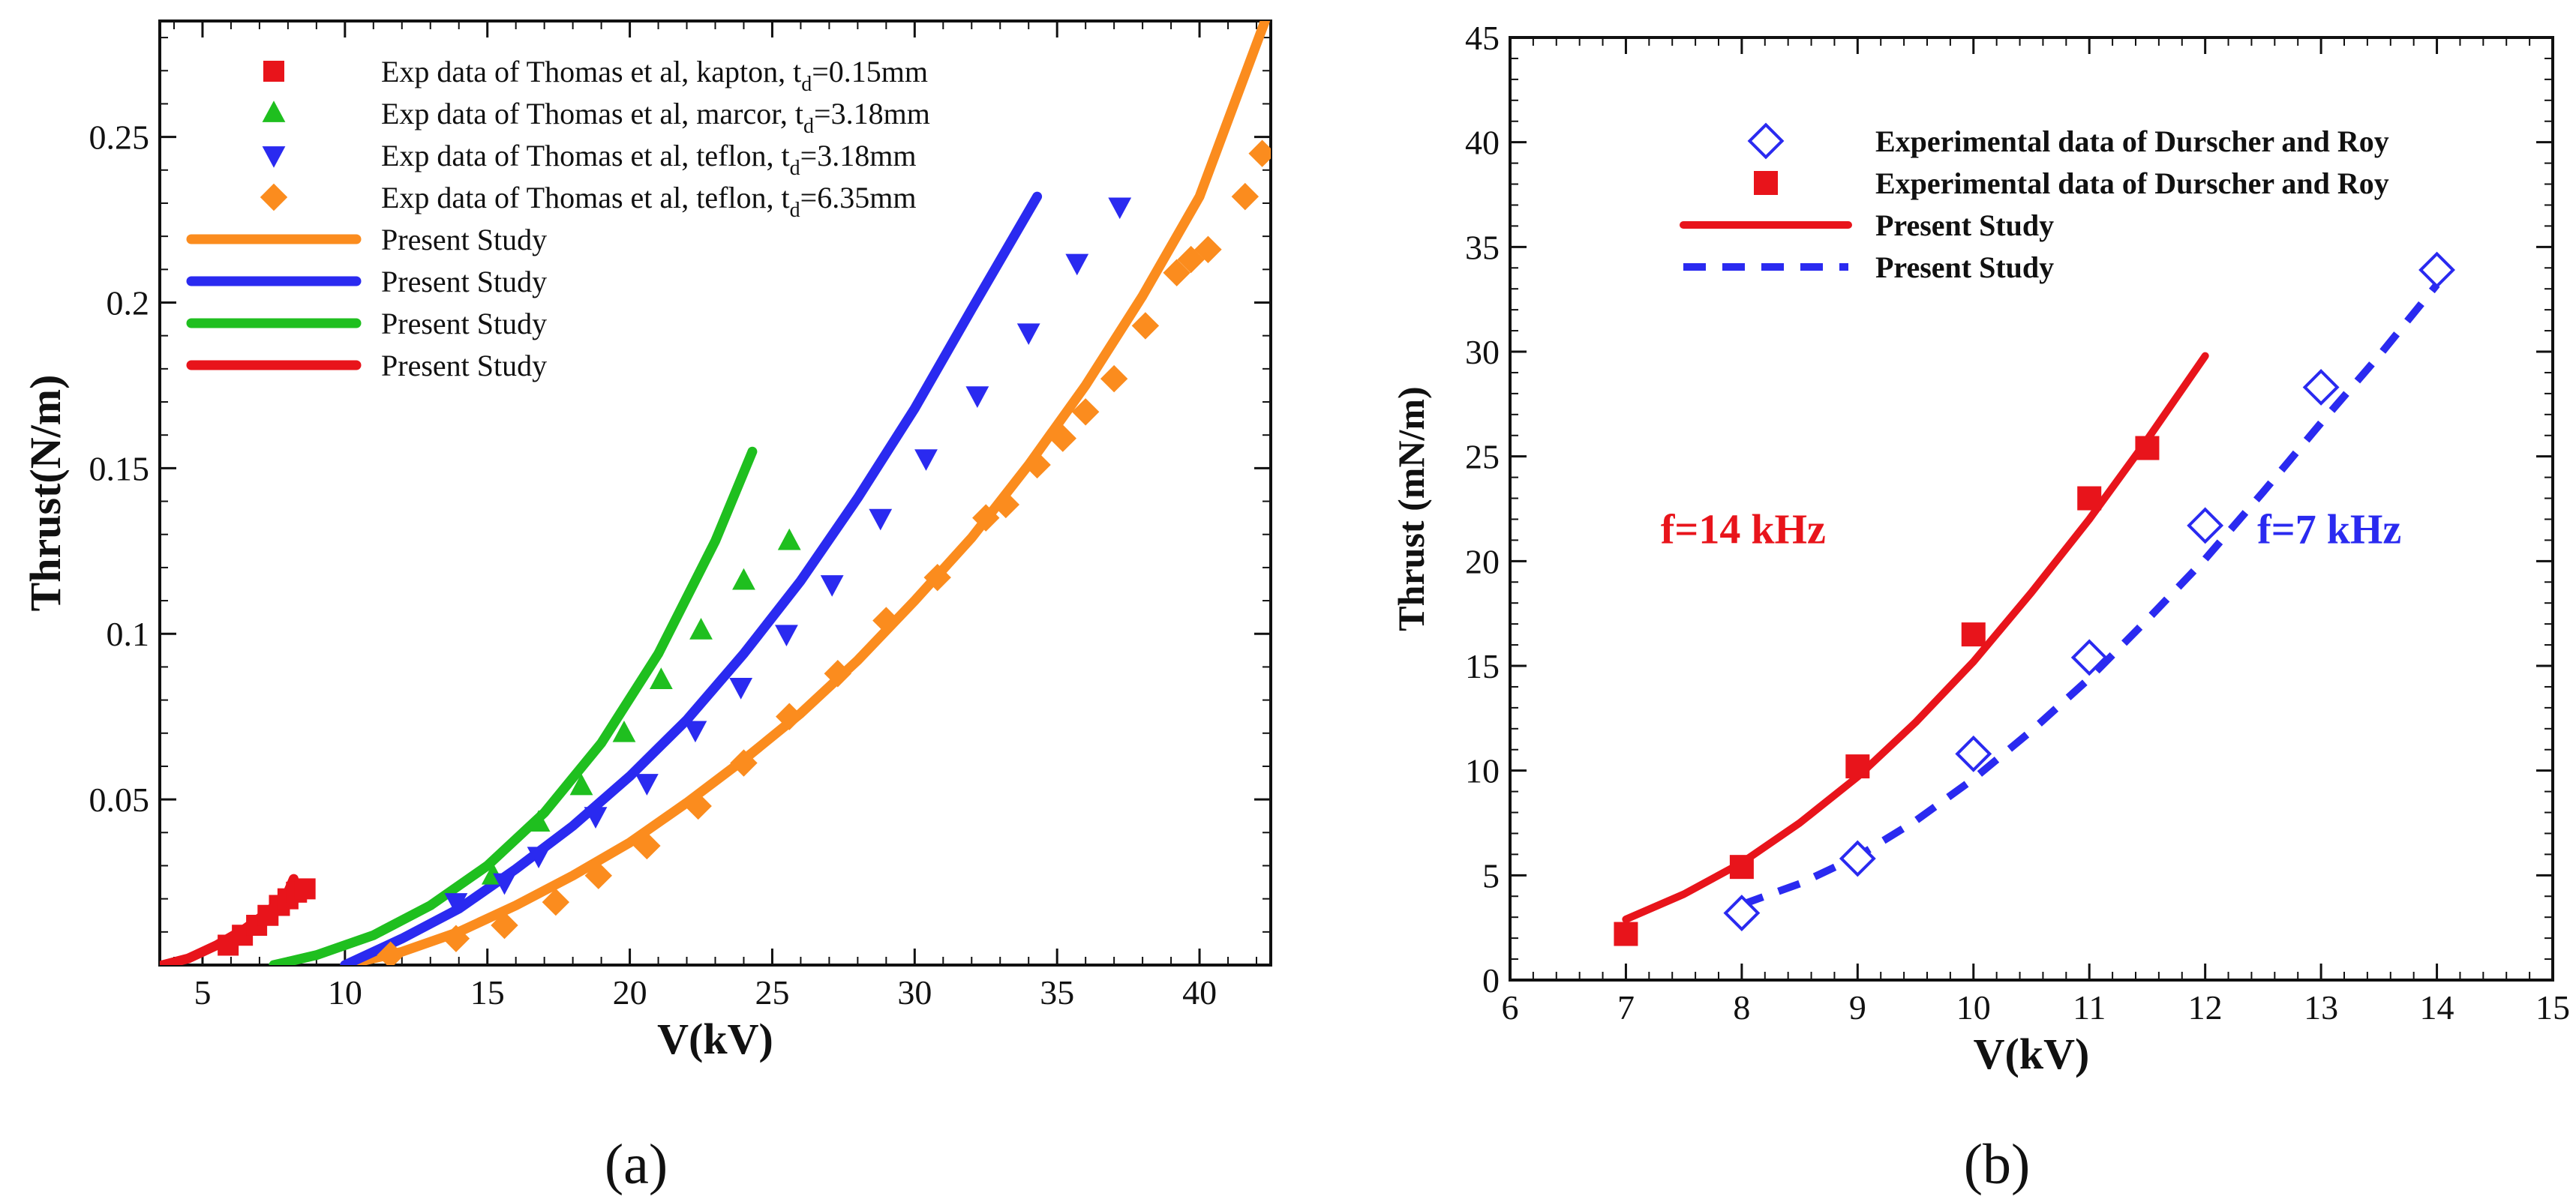 The image size is (2576, 1202). Describe the element at coordinates (1482, 247) in the screenshot. I see `y-tick-label: 35` at that location.